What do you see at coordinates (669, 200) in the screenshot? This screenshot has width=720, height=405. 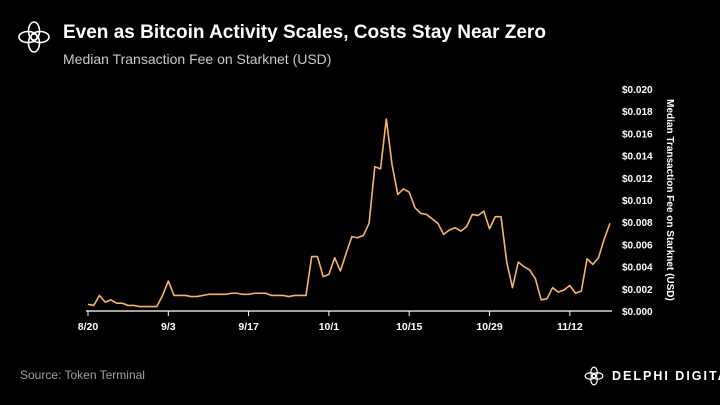 I see `y-axis-label: Median Transaction Fee on Starknet (USD)` at bounding box center [669, 200].